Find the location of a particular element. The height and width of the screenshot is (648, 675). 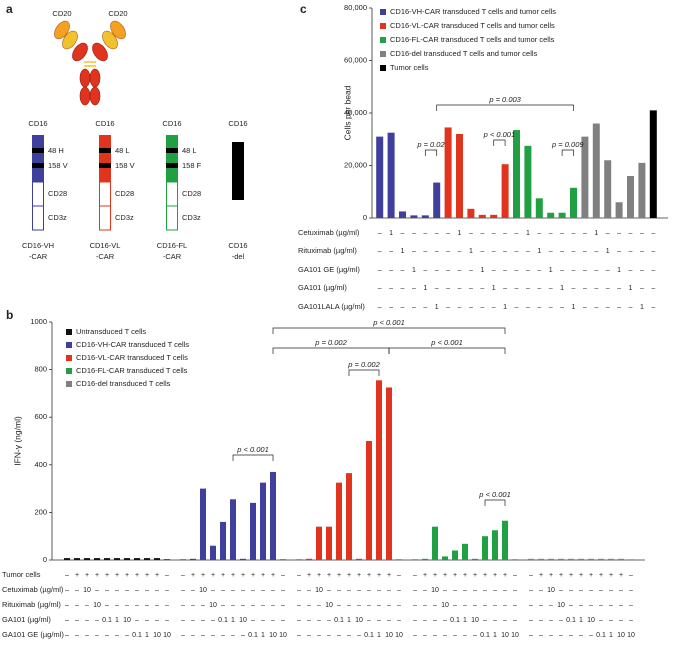

domain-label: 48 H is located at coordinates (56, 150).